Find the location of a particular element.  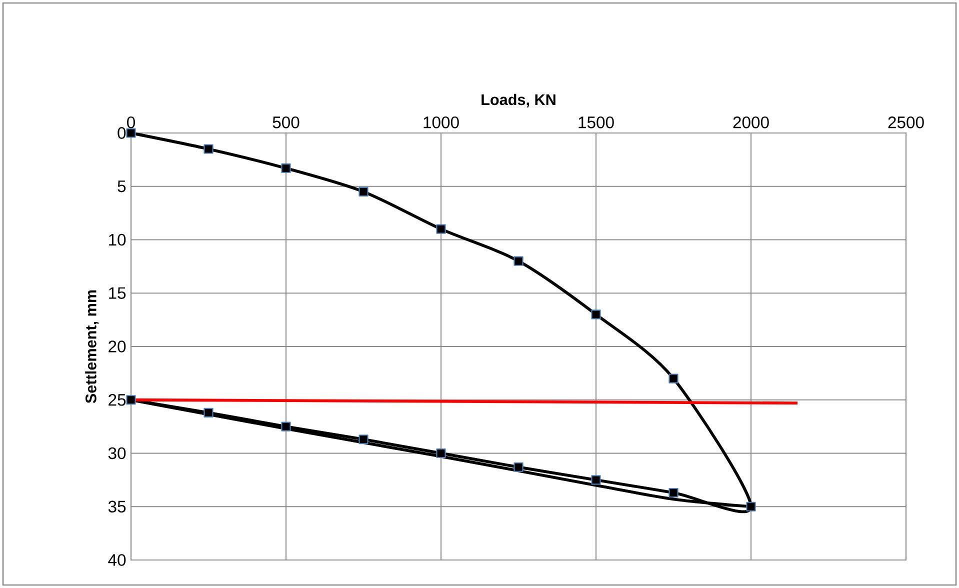

x-tick-label: 1000 is located at coordinates (441, 122).